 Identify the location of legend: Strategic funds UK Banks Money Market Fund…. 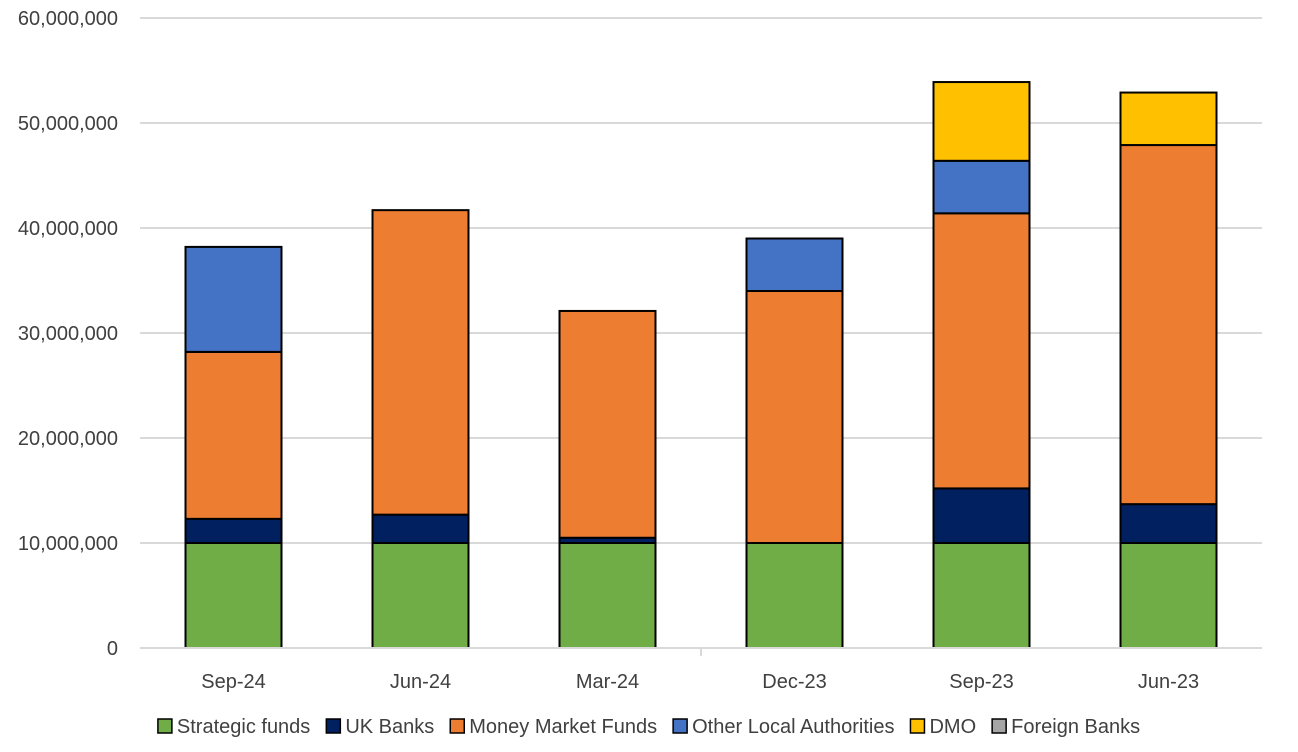
(648, 727).